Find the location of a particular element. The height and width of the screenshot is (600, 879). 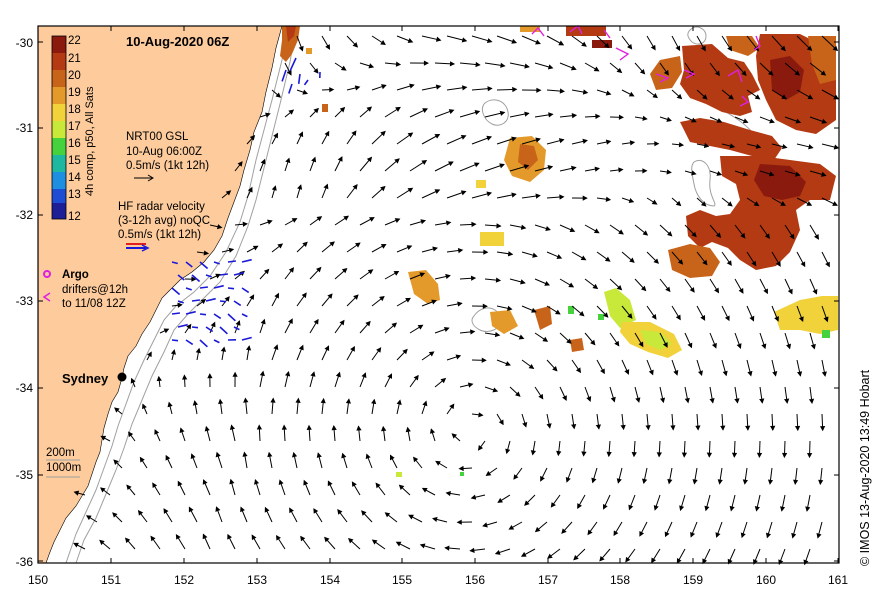

x-tick-label: 151 is located at coordinates (111, 580).